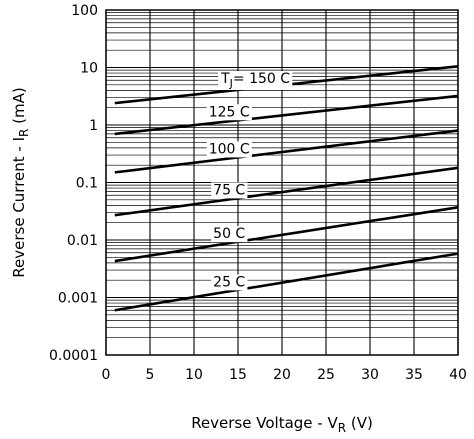  I want to click on series-label-value: 125 C, so click(229, 112).